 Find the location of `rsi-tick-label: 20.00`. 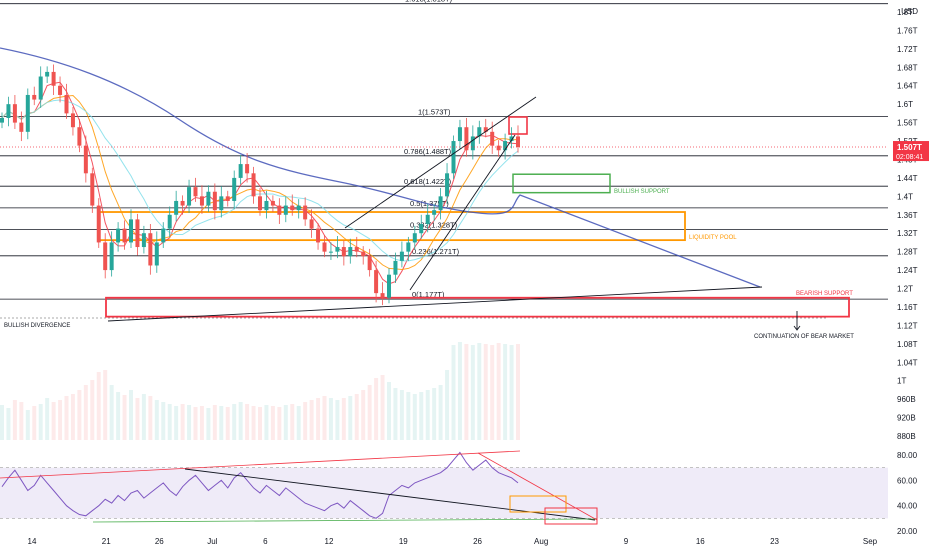

rsi-tick-label: 20.00 is located at coordinates (907, 531).